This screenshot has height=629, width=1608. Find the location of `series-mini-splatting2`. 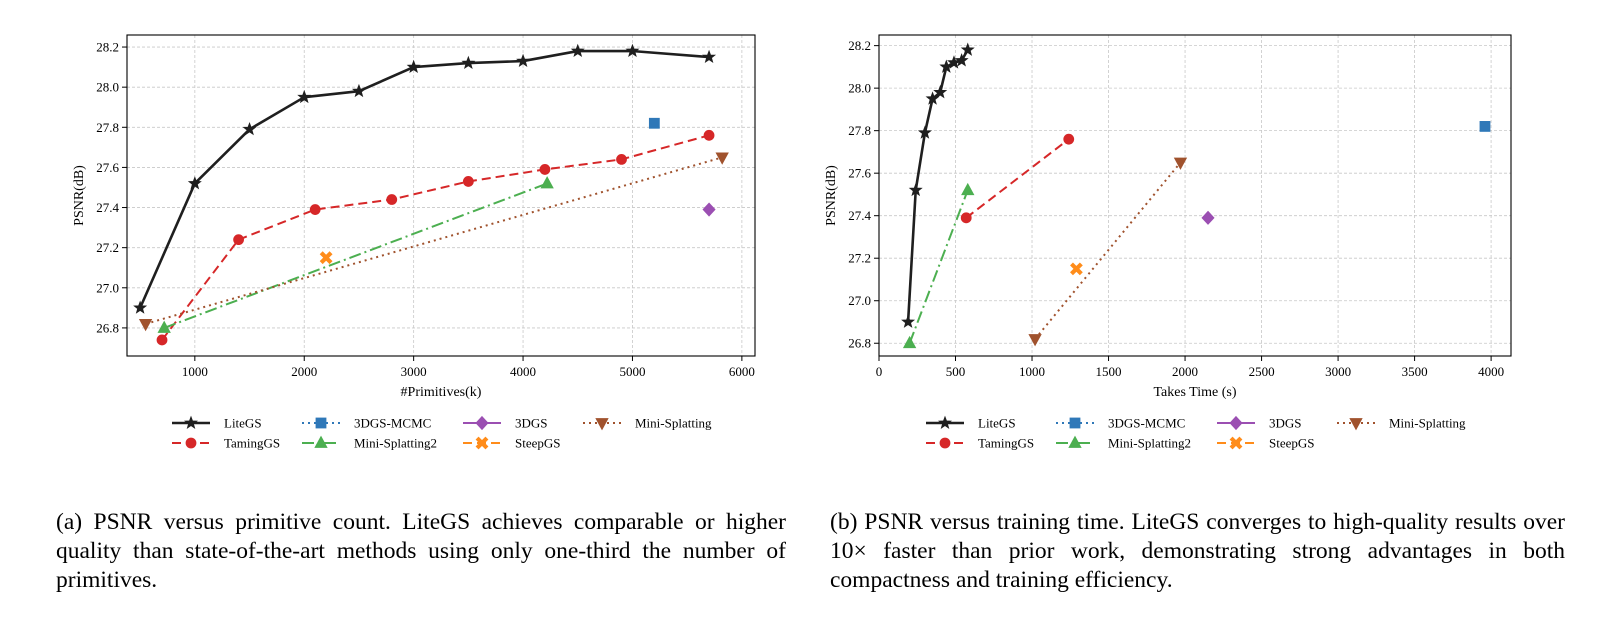

series-mini-splatting2 is located at coordinates (938, 265).